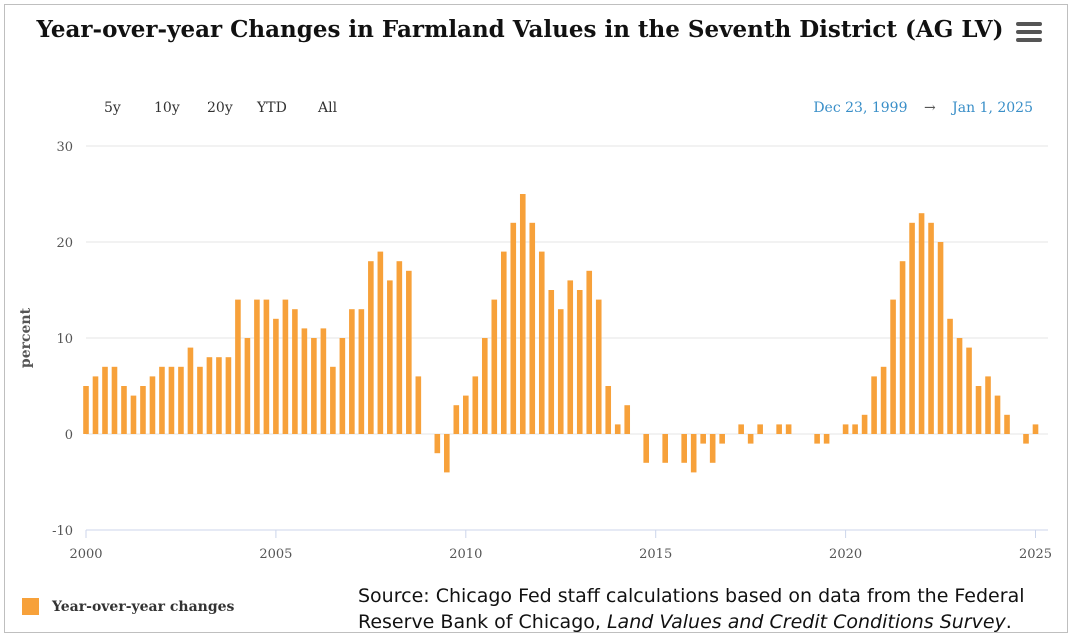  Describe the element at coordinates (655, 554) in the screenshot. I see `x-tick-label: 2015` at that location.